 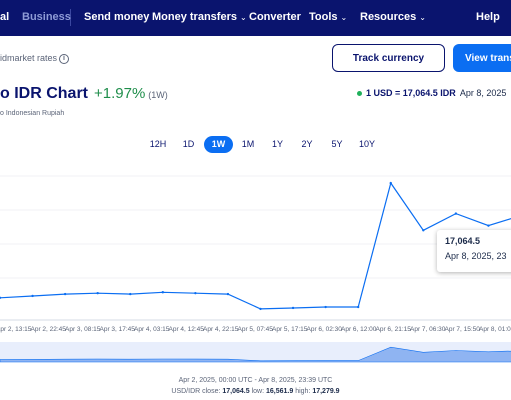 What do you see at coordinates (118, 329) in the screenshot?
I see `x-tick-label: Apr 3, 17:45` at bounding box center [118, 329].